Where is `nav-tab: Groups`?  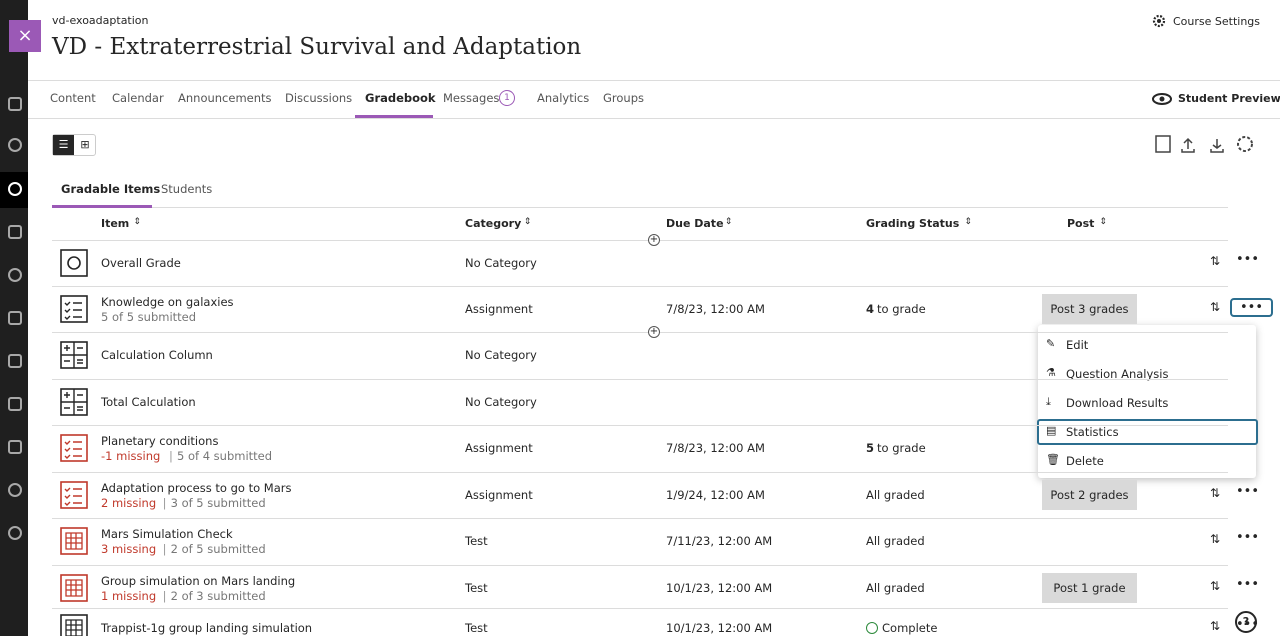 nav-tab: Groups is located at coordinates (624, 98).